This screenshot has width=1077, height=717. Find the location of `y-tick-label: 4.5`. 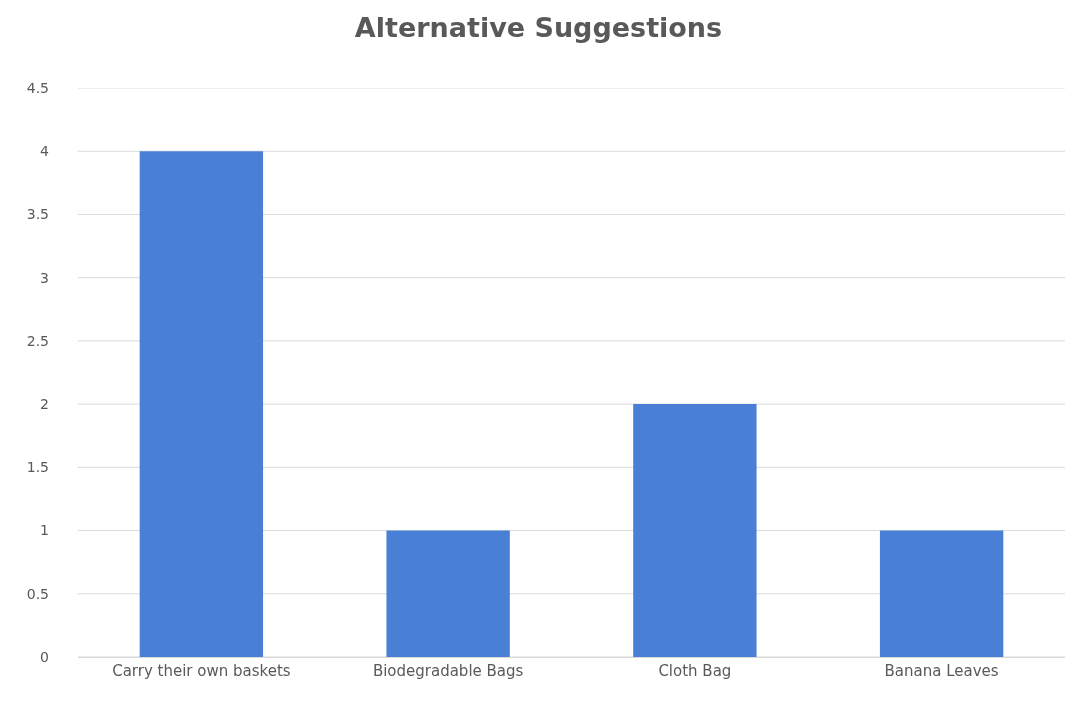

y-tick-label: 4.5 is located at coordinates (37, 87).